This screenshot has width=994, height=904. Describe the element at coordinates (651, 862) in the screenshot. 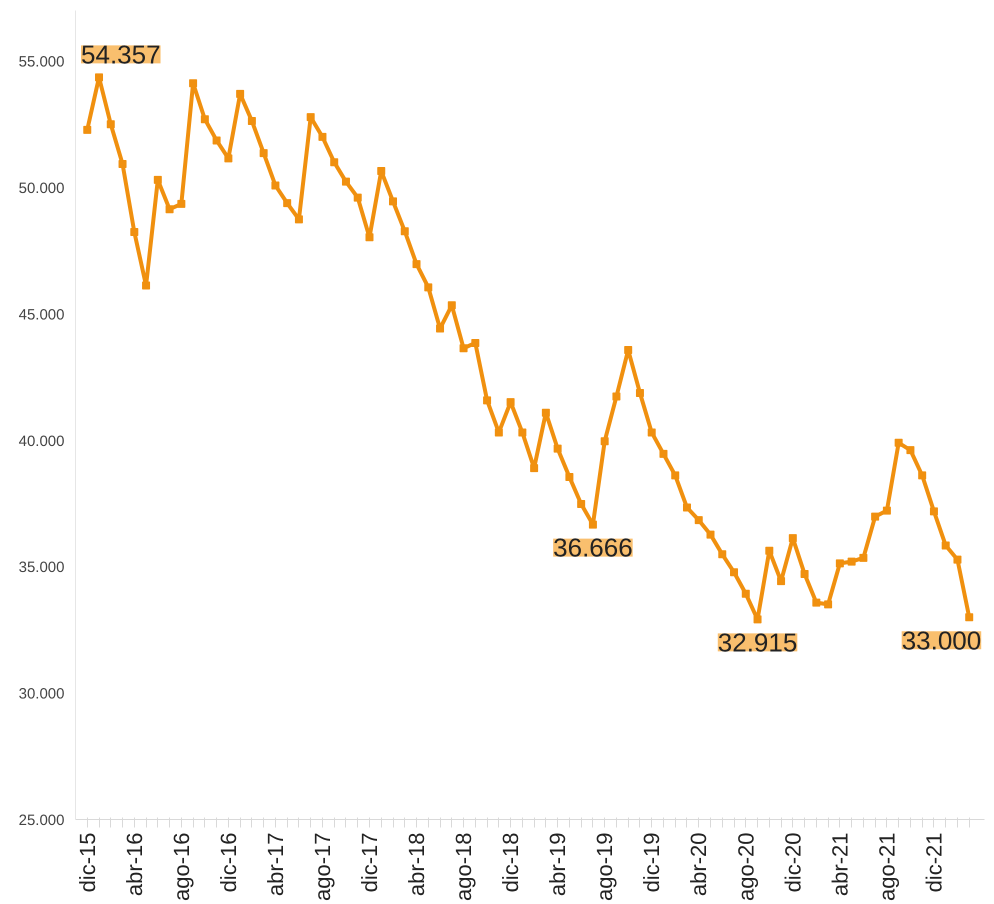

I see `x-tick-label: dic-19` at that location.